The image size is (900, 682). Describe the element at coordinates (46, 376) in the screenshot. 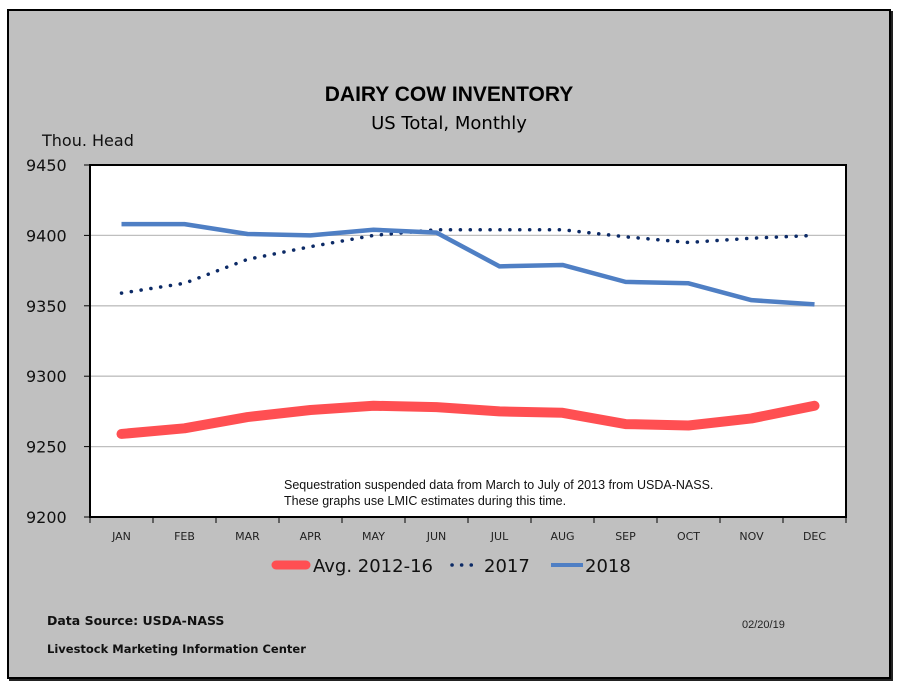

I see `y-tick-label: 9300` at that location.